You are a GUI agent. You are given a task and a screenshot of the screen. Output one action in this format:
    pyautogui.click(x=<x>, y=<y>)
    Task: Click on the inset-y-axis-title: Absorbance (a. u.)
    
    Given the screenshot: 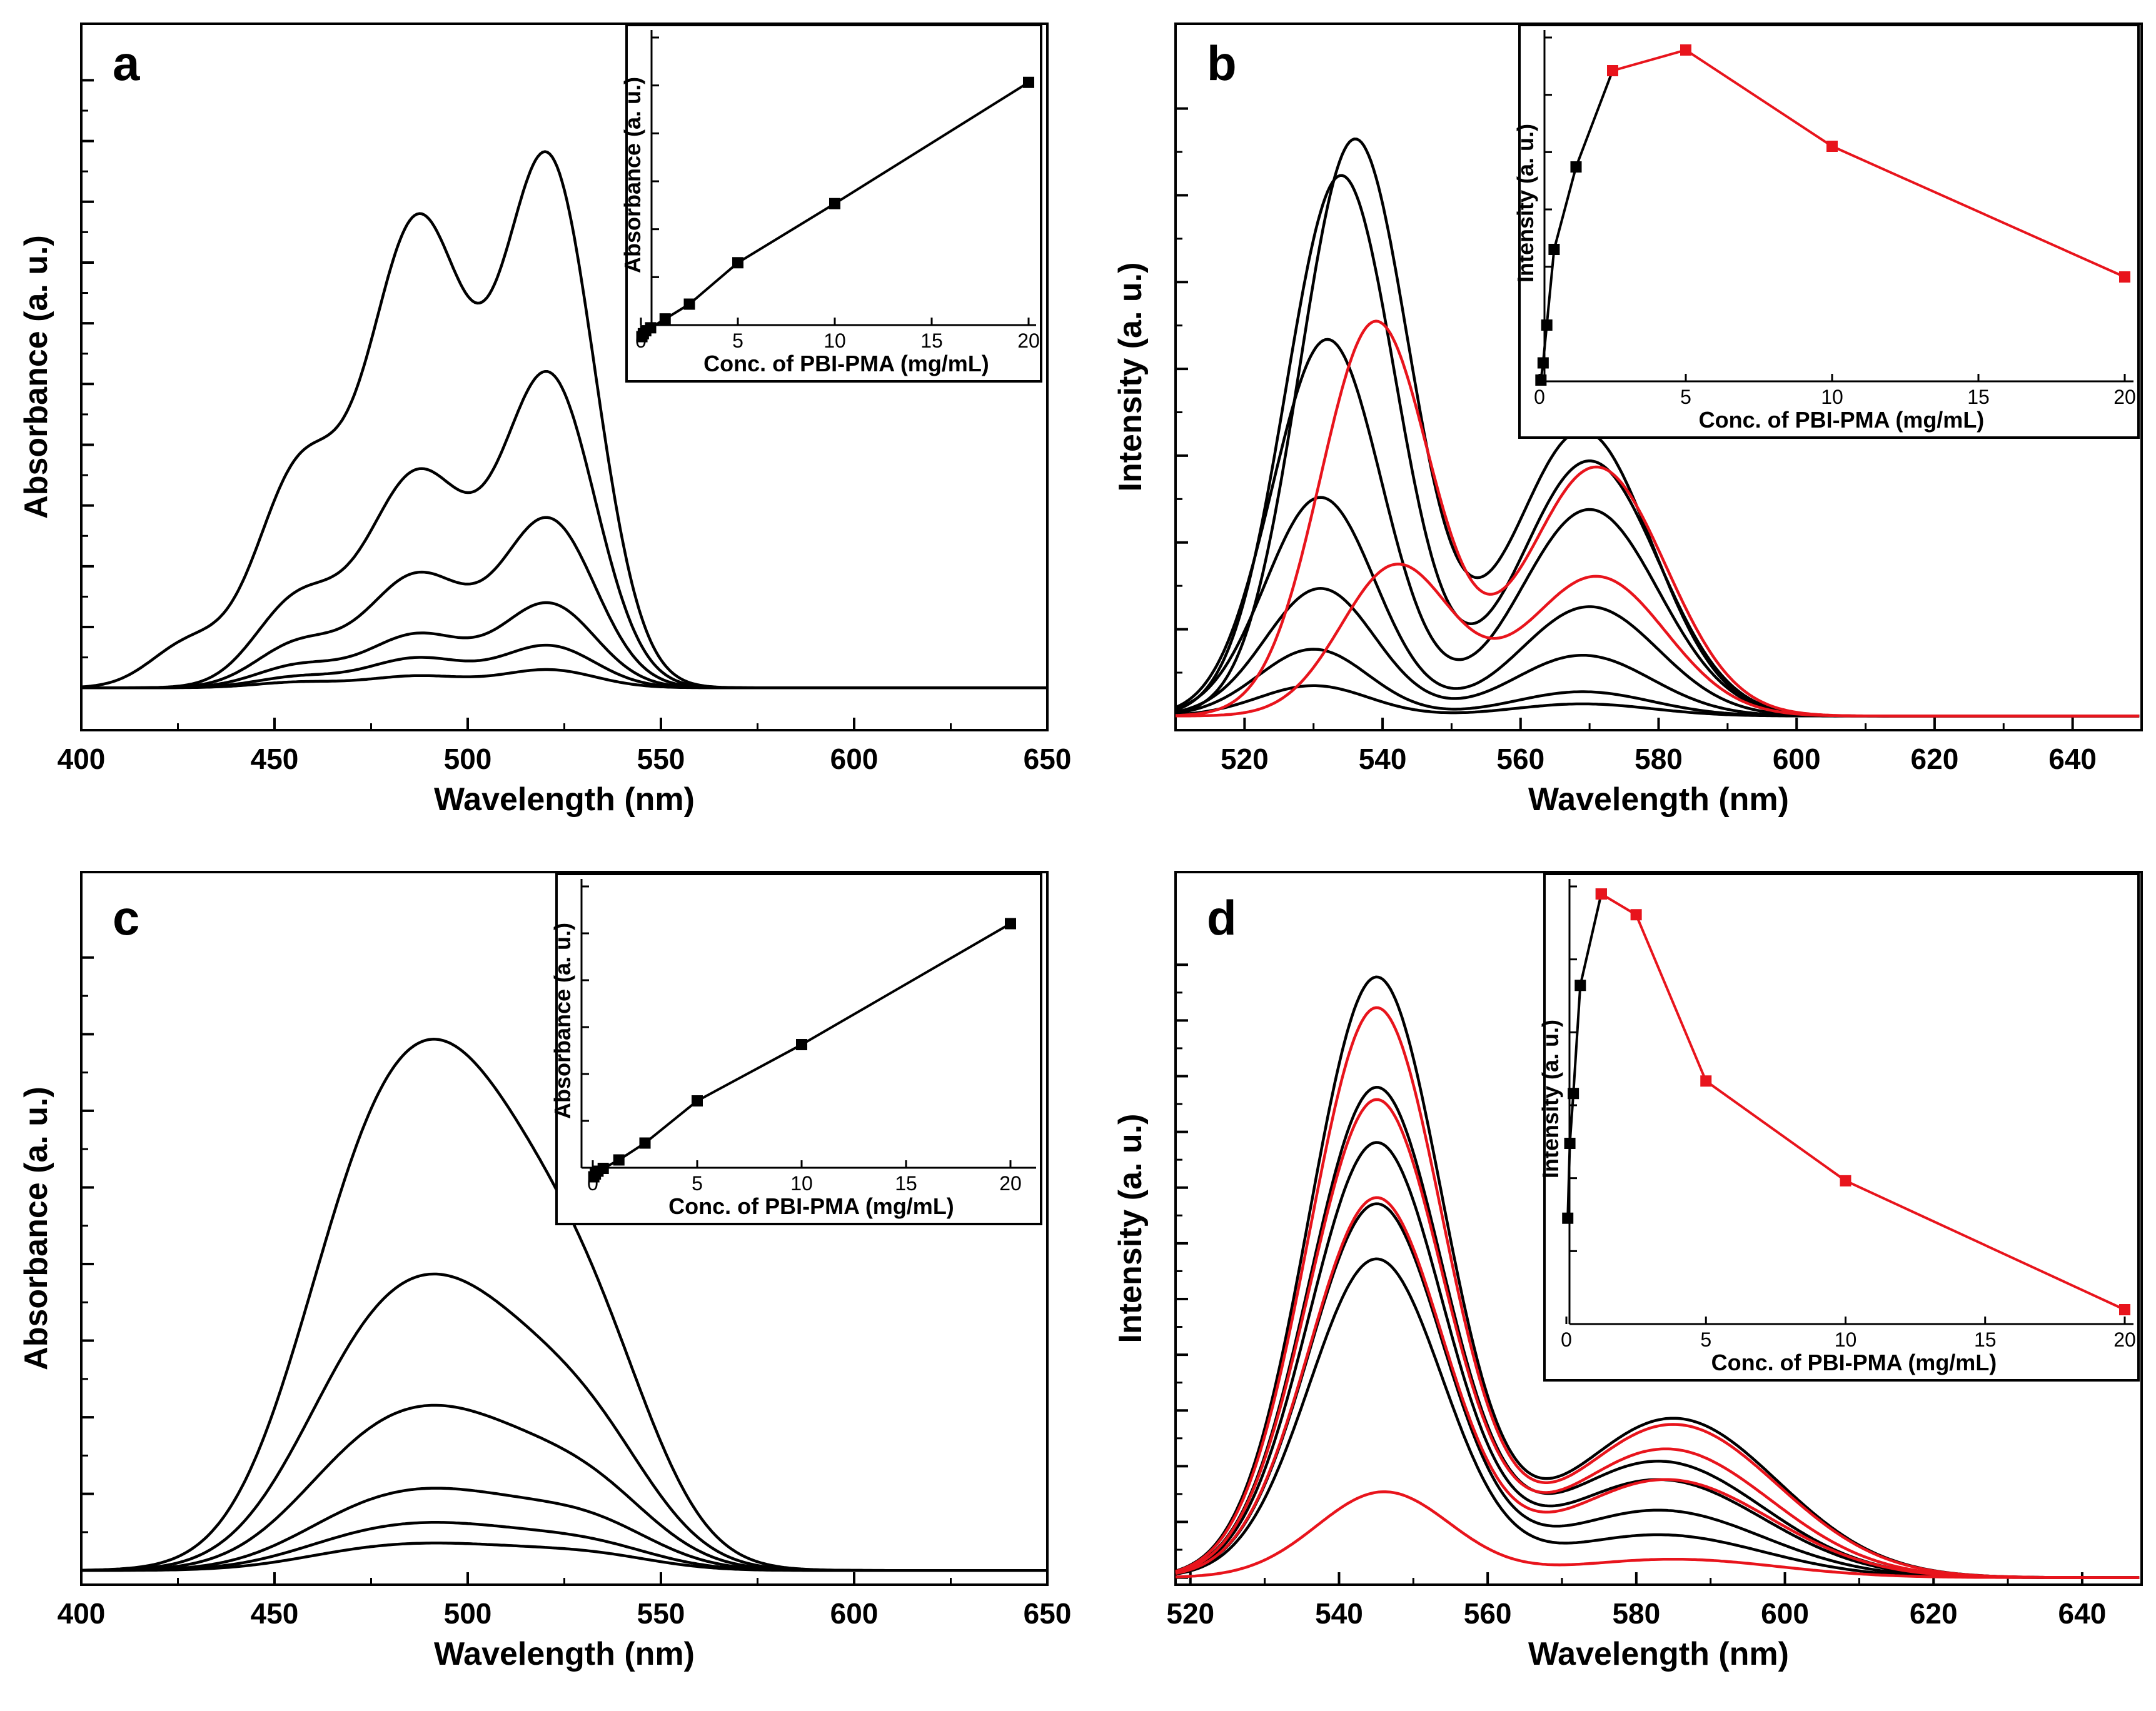 What is the action you would take?
    pyautogui.click(x=632, y=175)
    